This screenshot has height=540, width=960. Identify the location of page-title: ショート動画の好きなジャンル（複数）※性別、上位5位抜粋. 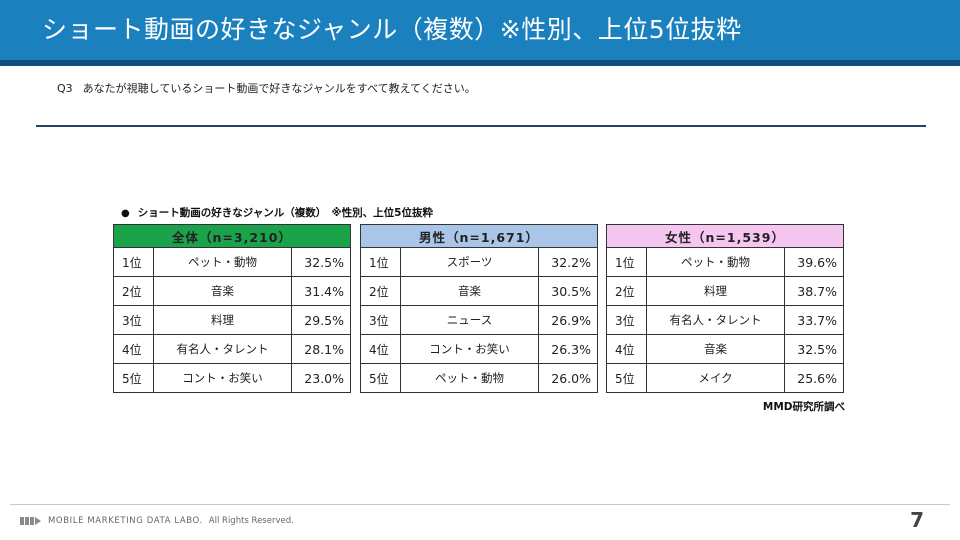
(392, 29).